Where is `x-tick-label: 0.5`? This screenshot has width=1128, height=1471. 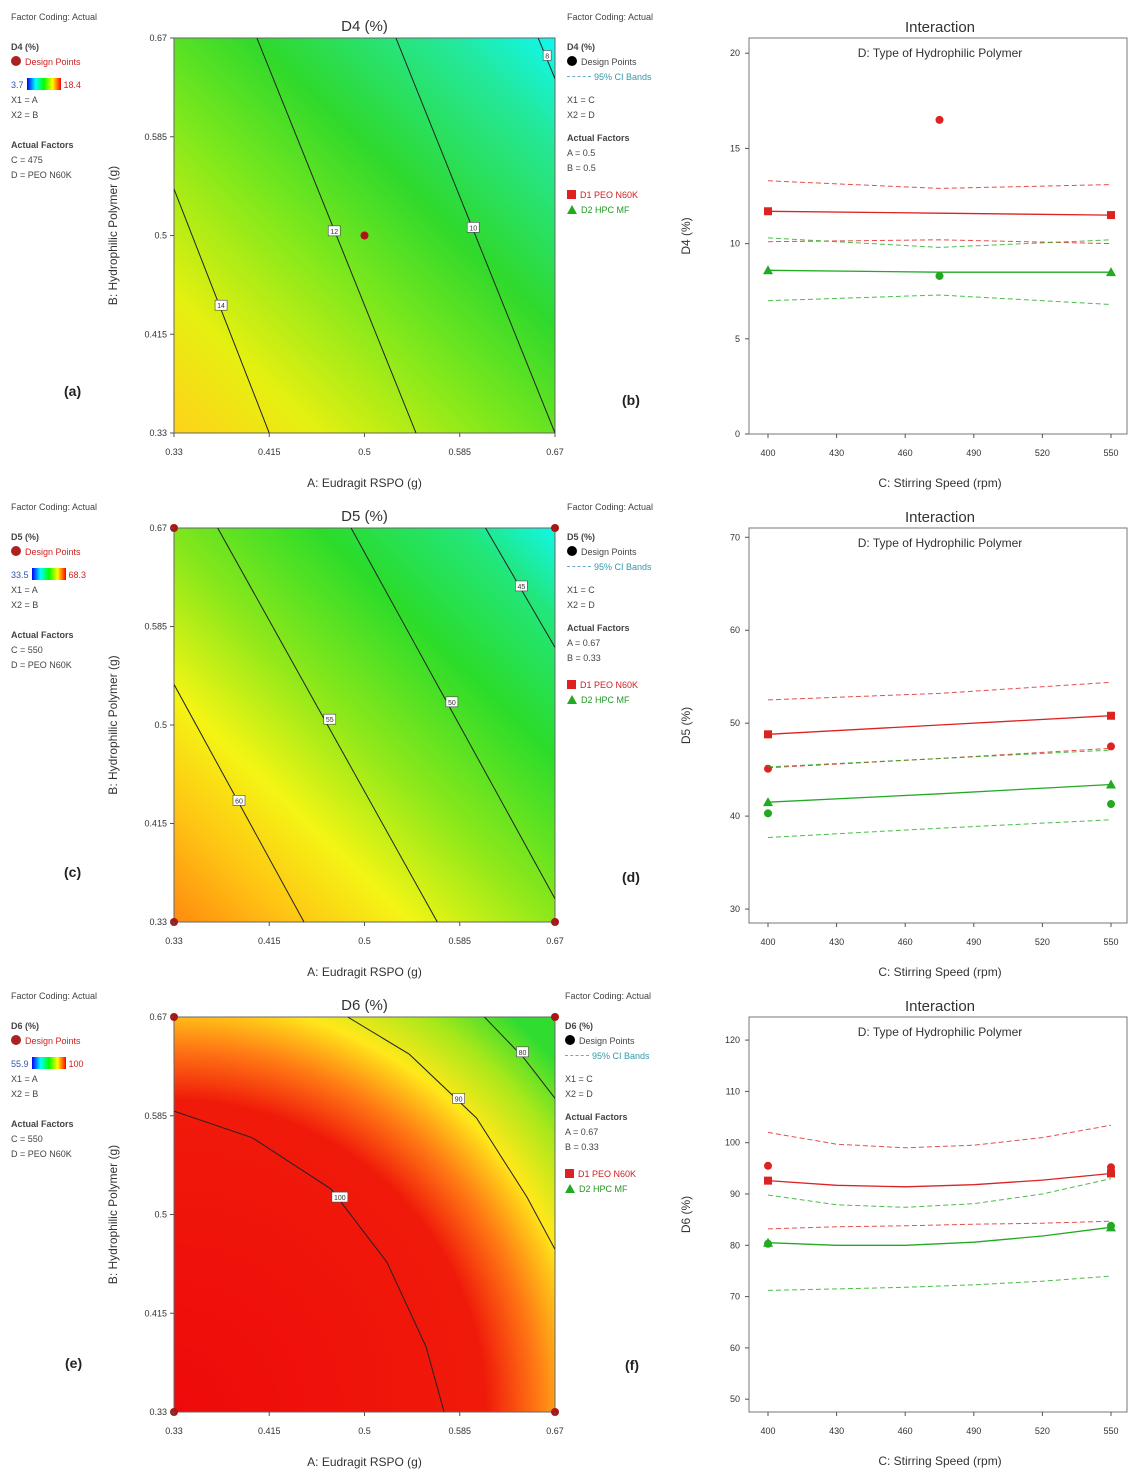
x-tick-label: 0.5 is located at coordinates (364, 1431).